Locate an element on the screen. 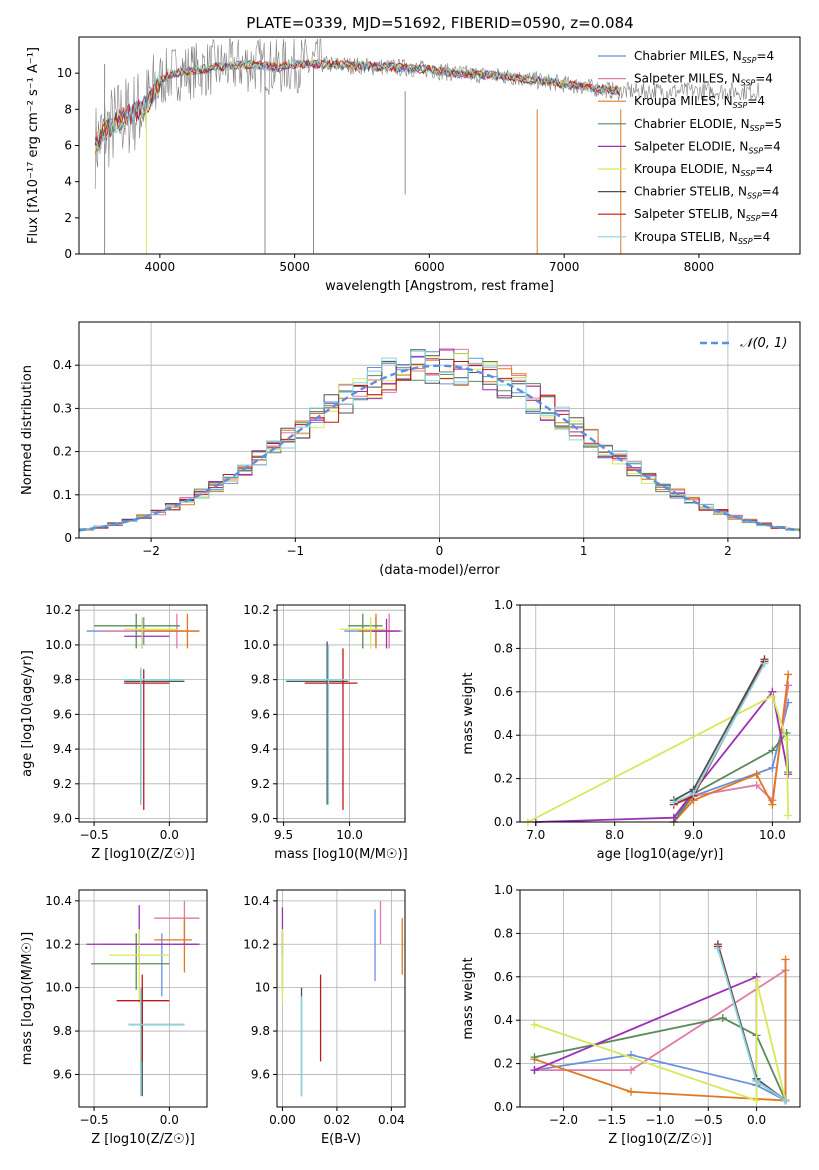 This screenshot has width=819, height=1170. mass-weight-vs-Z-marks is located at coordinates (660, 1022).